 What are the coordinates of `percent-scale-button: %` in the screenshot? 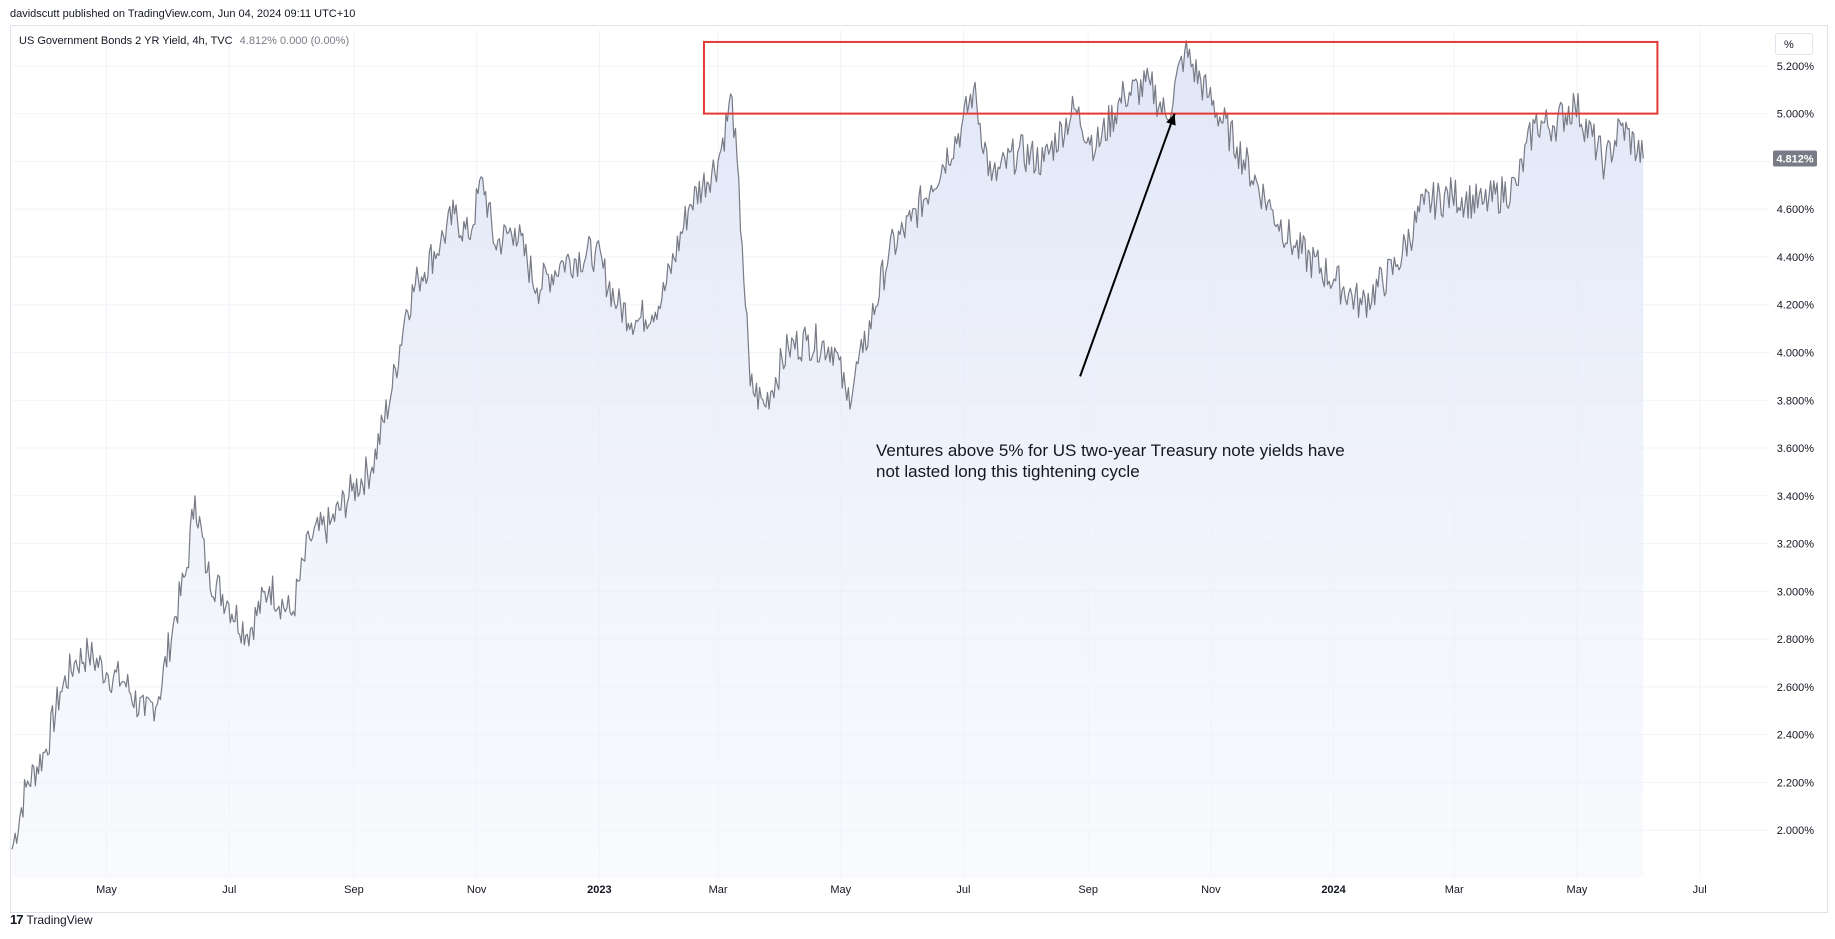 It's located at (1794, 44).